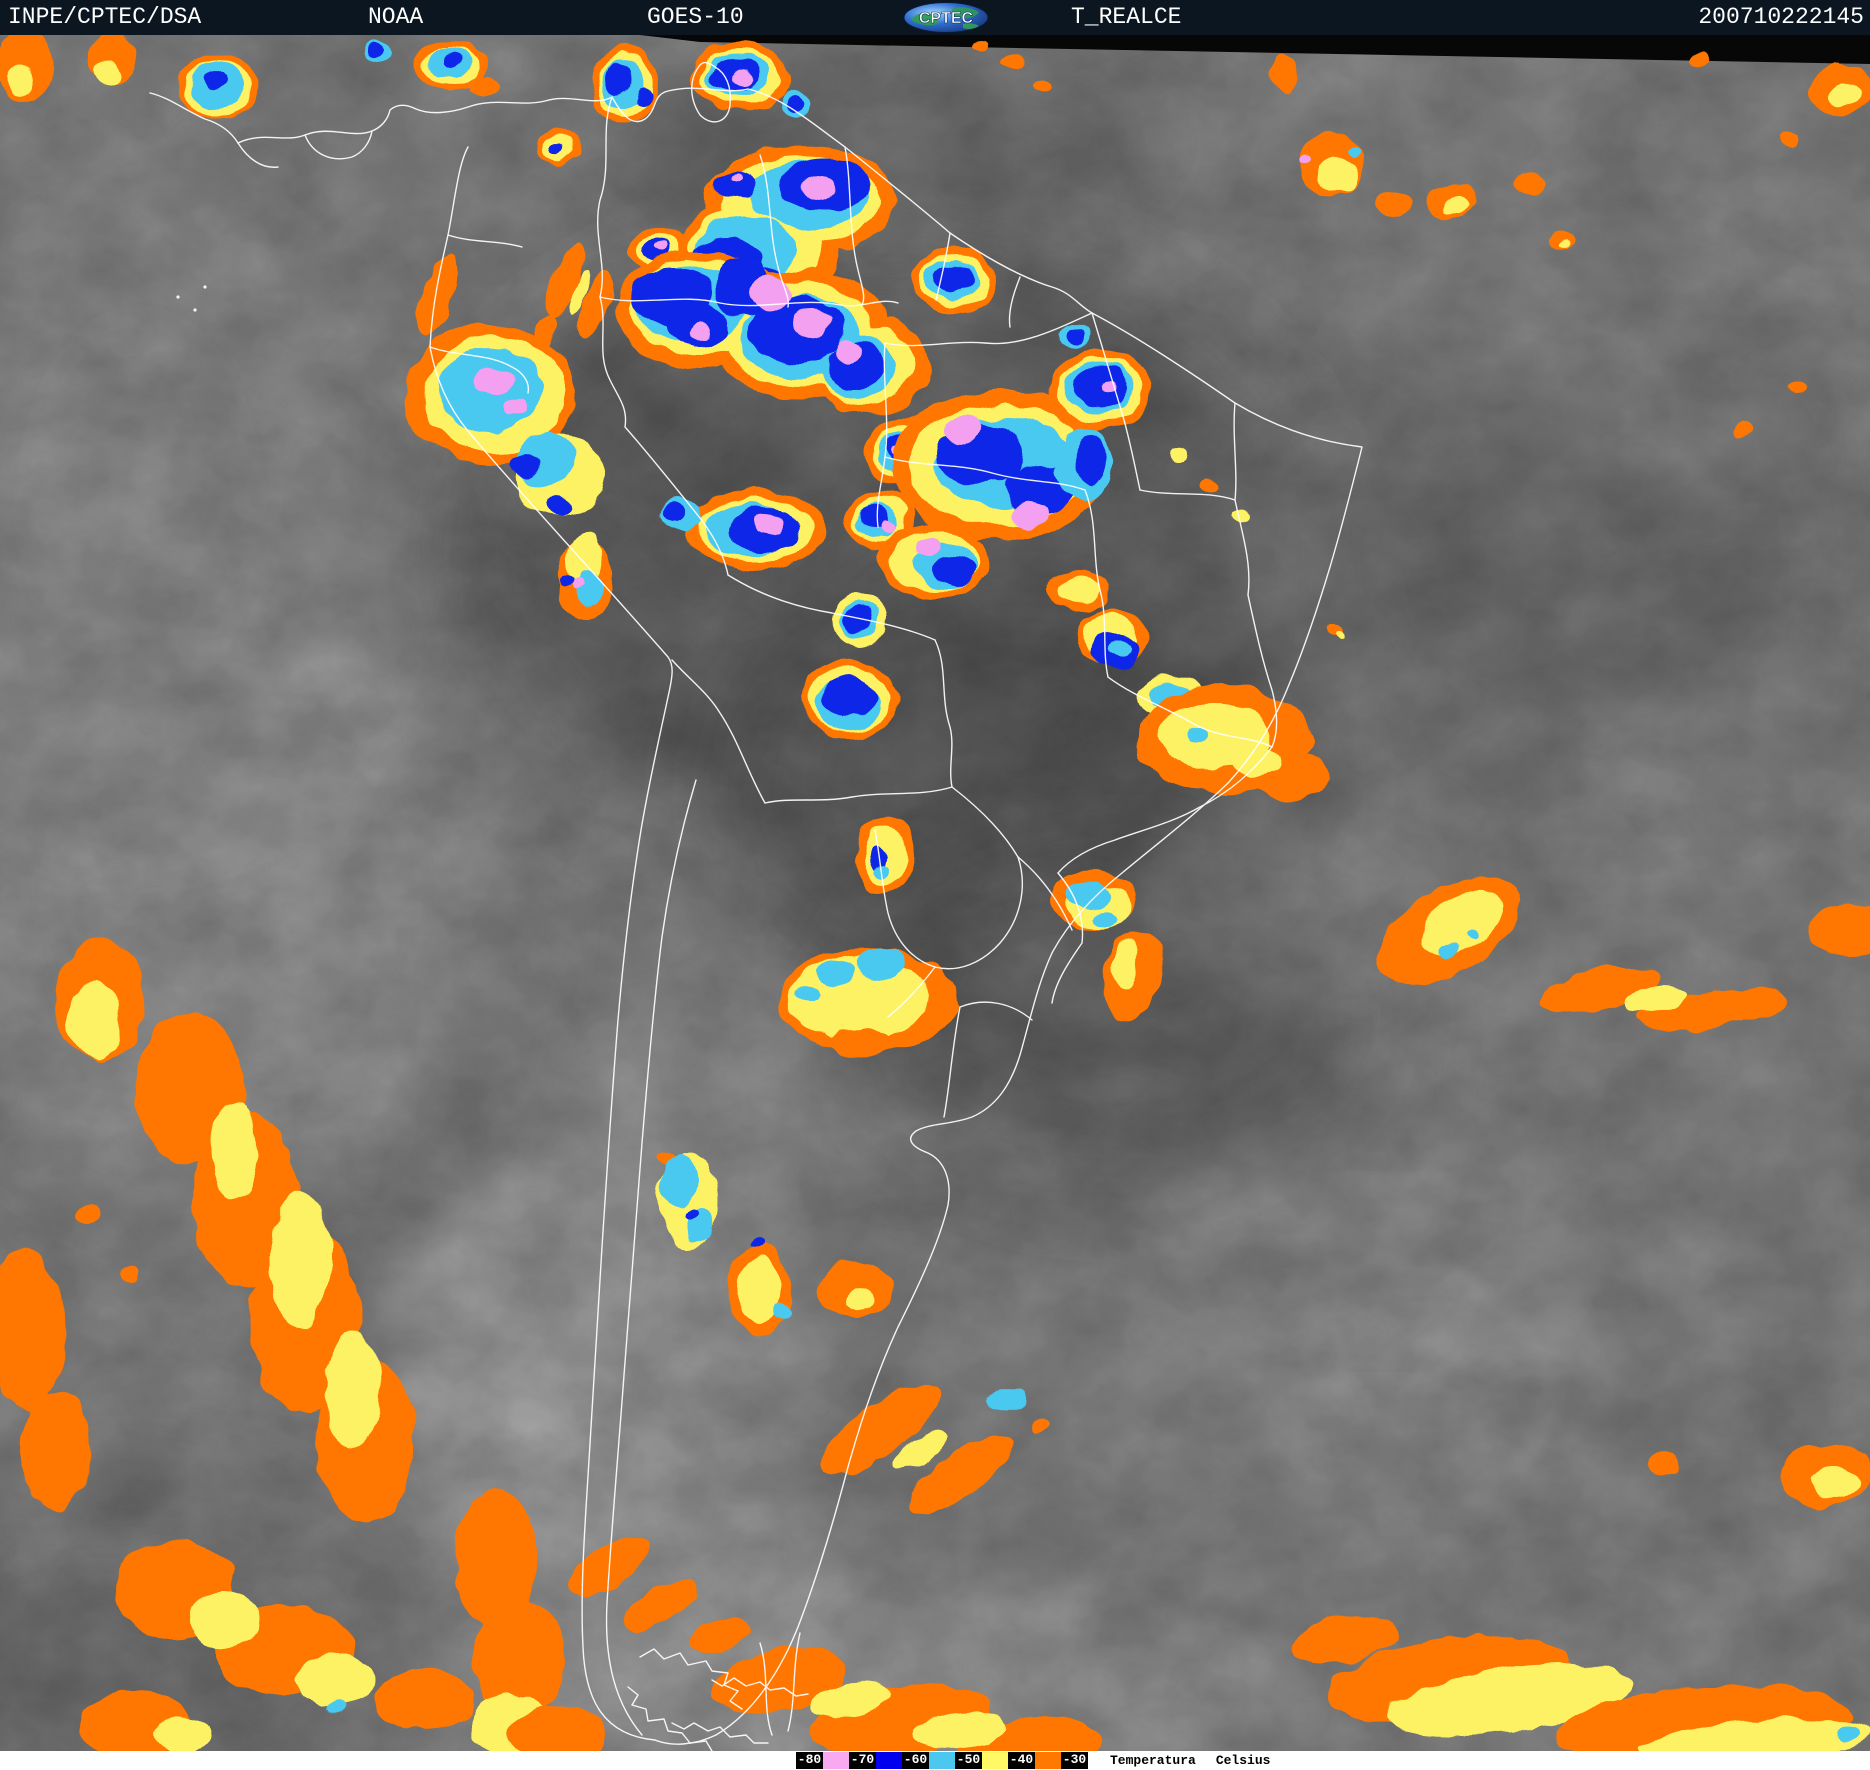  What do you see at coordinates (718, 731) in the screenshot?
I see `border-bolivia-west` at bounding box center [718, 731].